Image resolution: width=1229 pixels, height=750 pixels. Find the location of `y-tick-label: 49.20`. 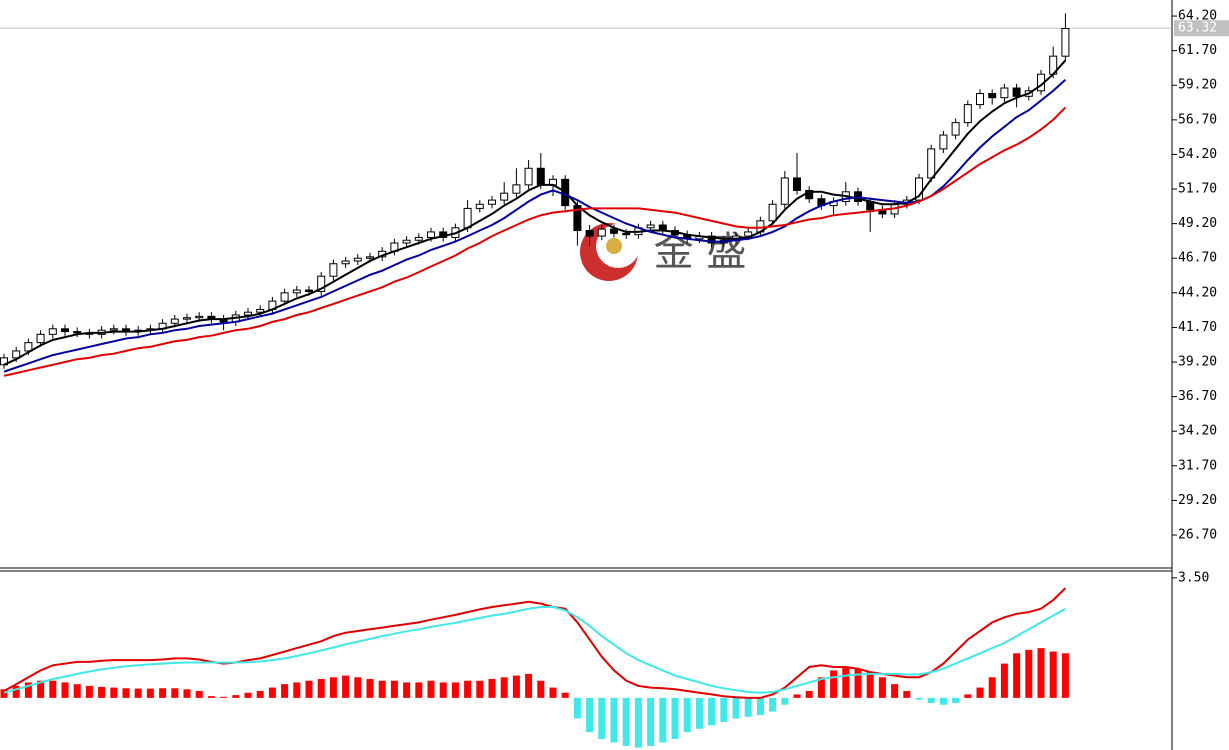

y-tick-label: 49.20 is located at coordinates (1197, 223).